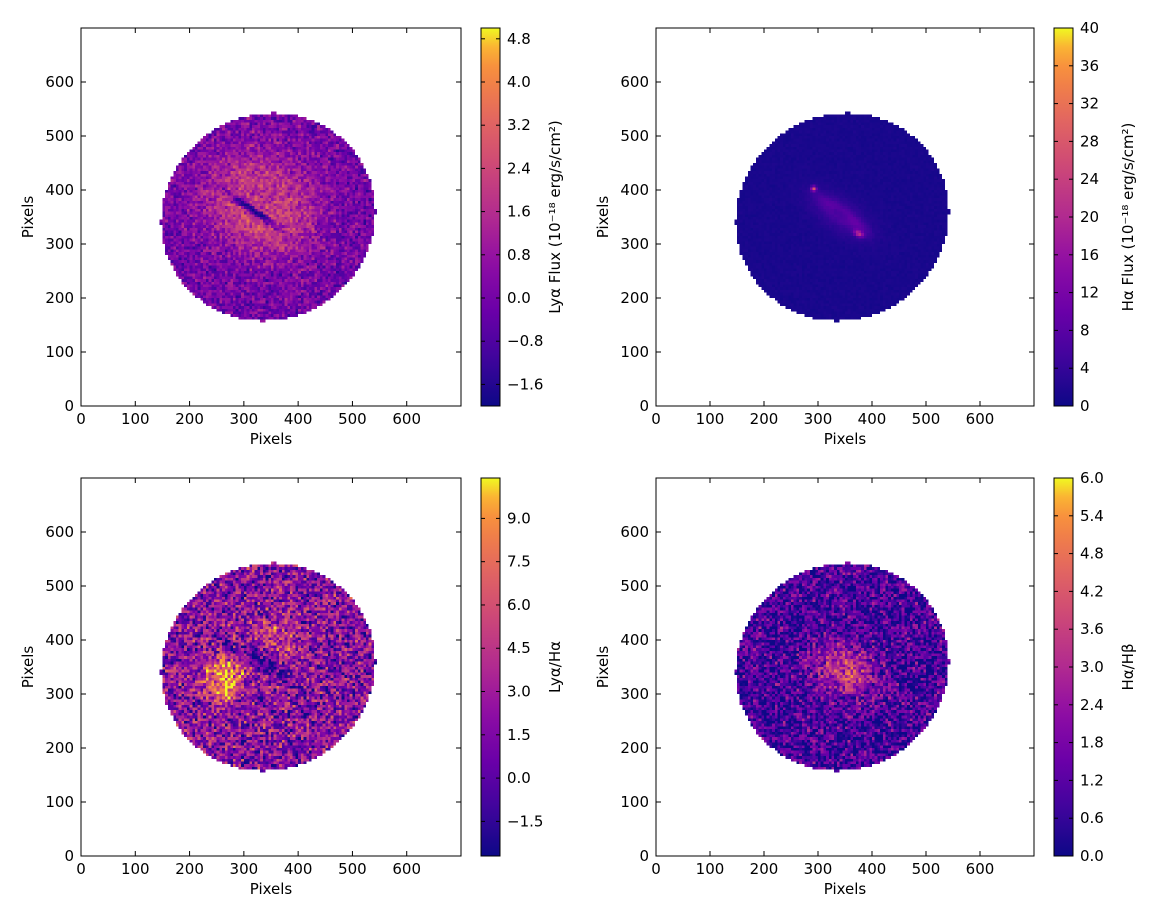  What do you see at coordinates (1089, 179) in the screenshot?
I see `colorbar-tick-label: 24` at bounding box center [1089, 179].